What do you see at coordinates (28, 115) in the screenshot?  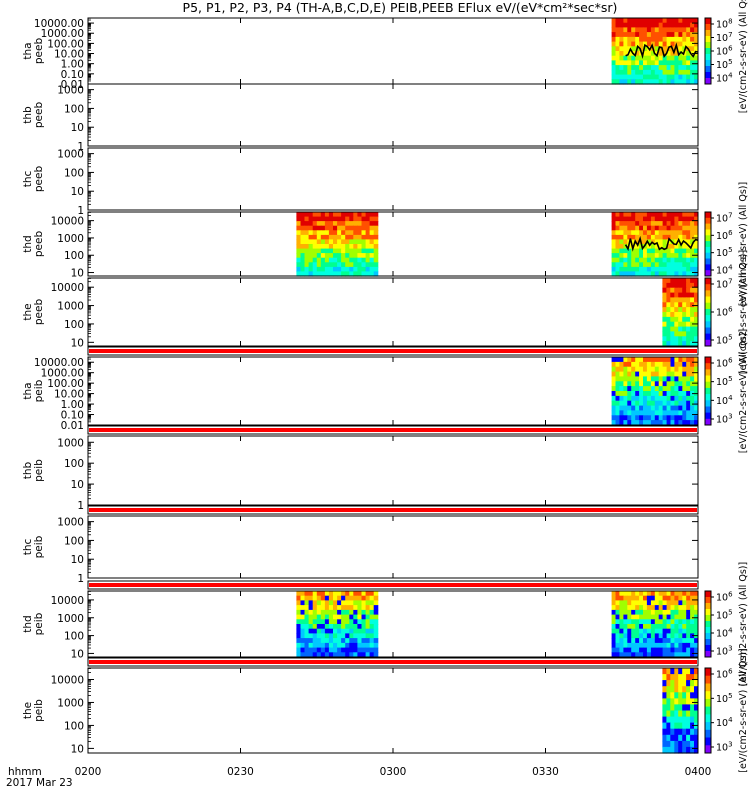 I see `panel-probe-label: thb` at bounding box center [28, 115].